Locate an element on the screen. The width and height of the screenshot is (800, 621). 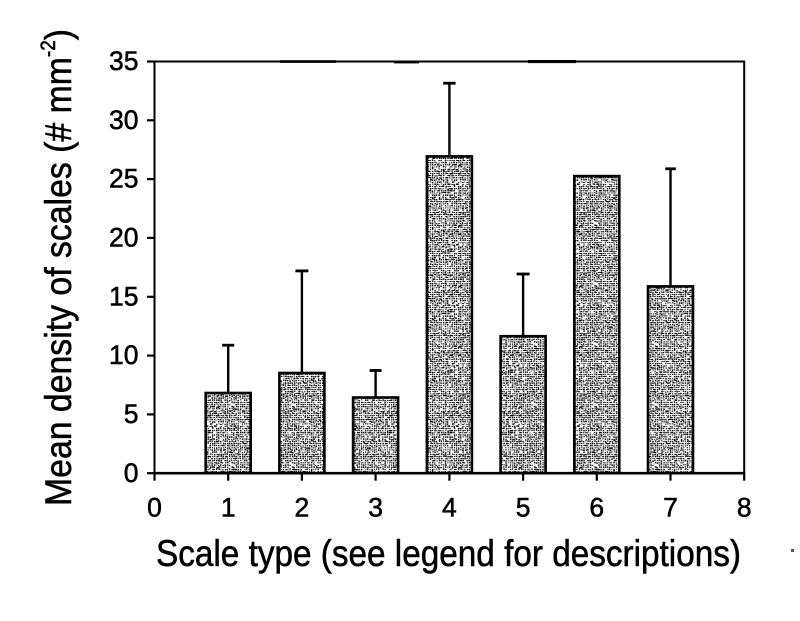
svg-text: 35 is located at coordinates (123, 61).